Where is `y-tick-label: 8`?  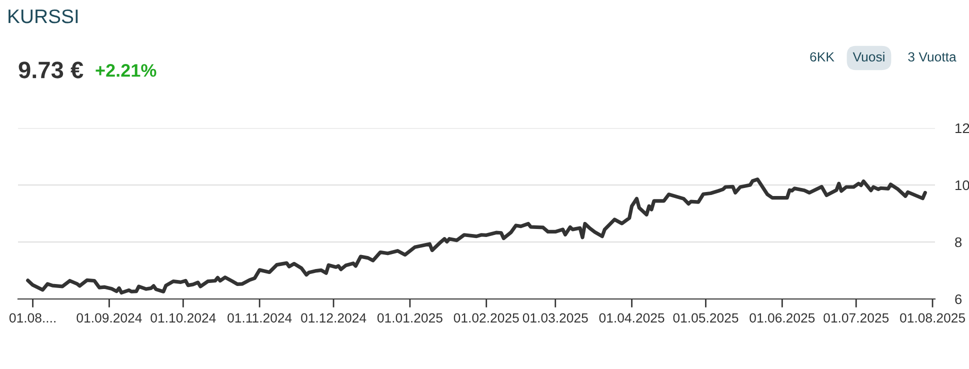 y-tick-label: 8 is located at coordinates (958, 242).